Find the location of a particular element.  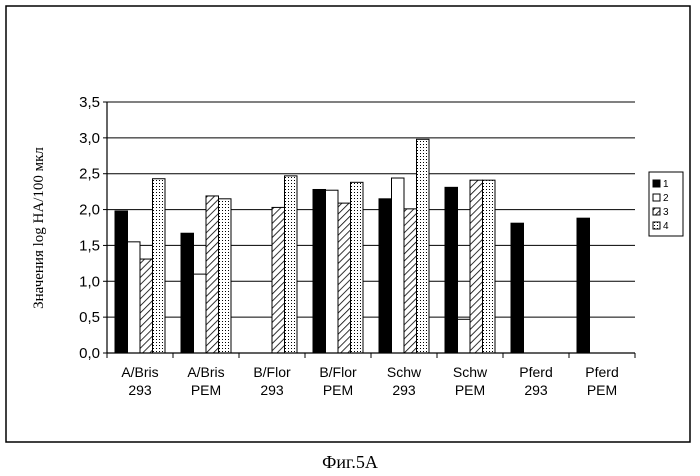

y-tick-label: 2,5 is located at coordinates (89, 174).